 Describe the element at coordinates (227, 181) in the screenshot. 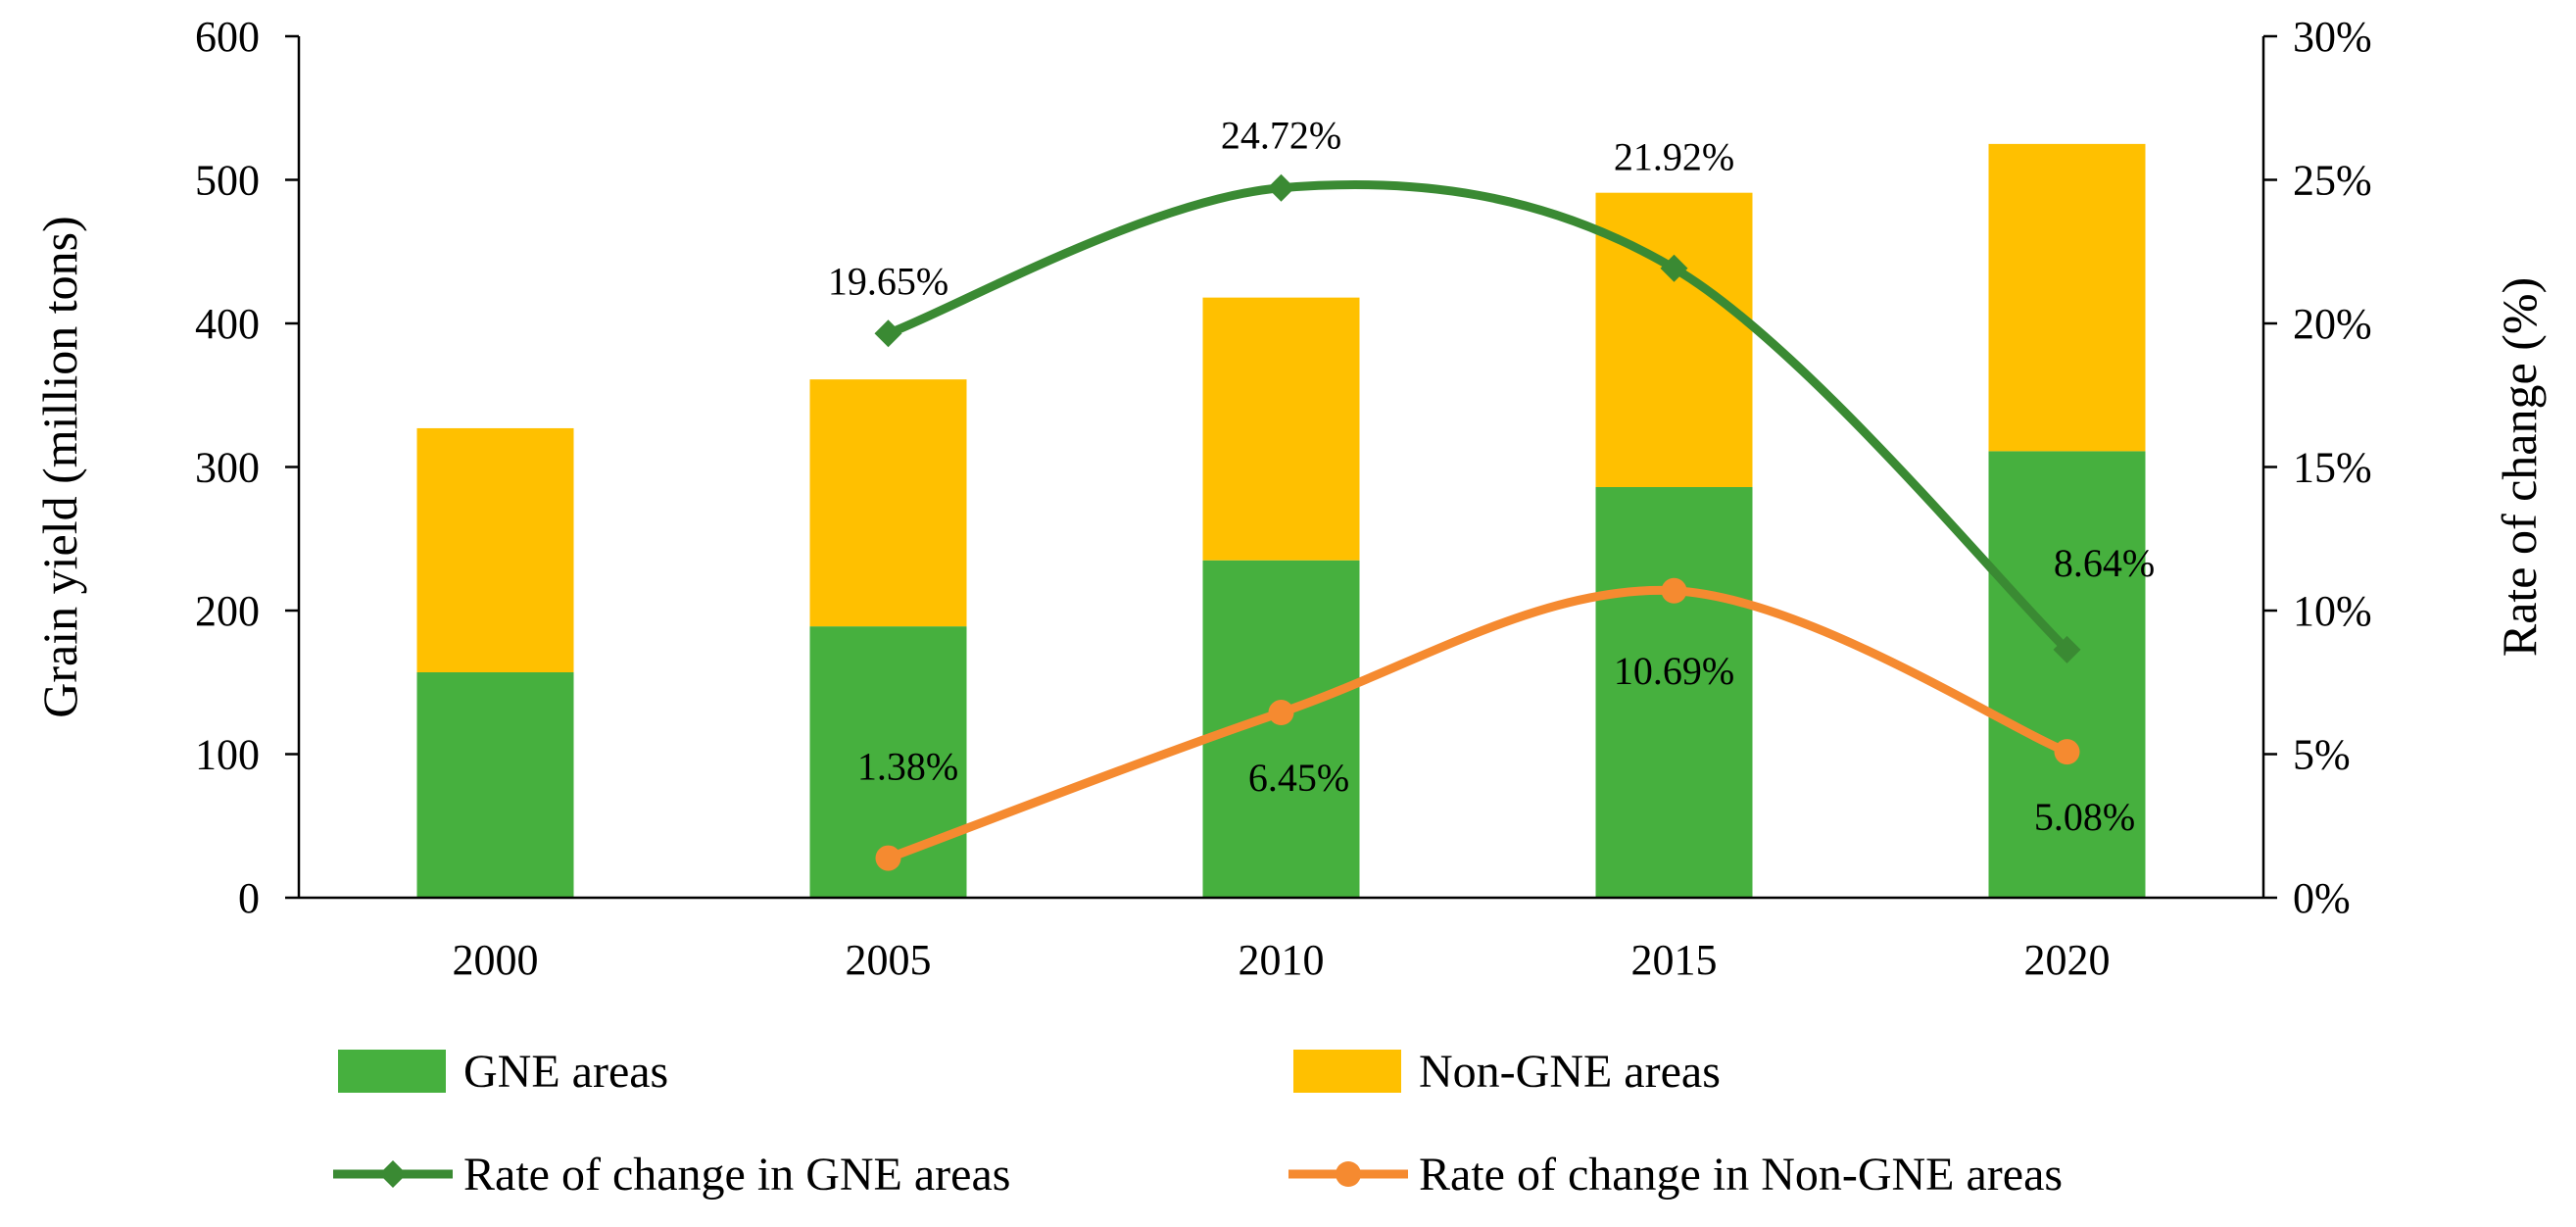

I see `left-tick-label: 500` at that location.